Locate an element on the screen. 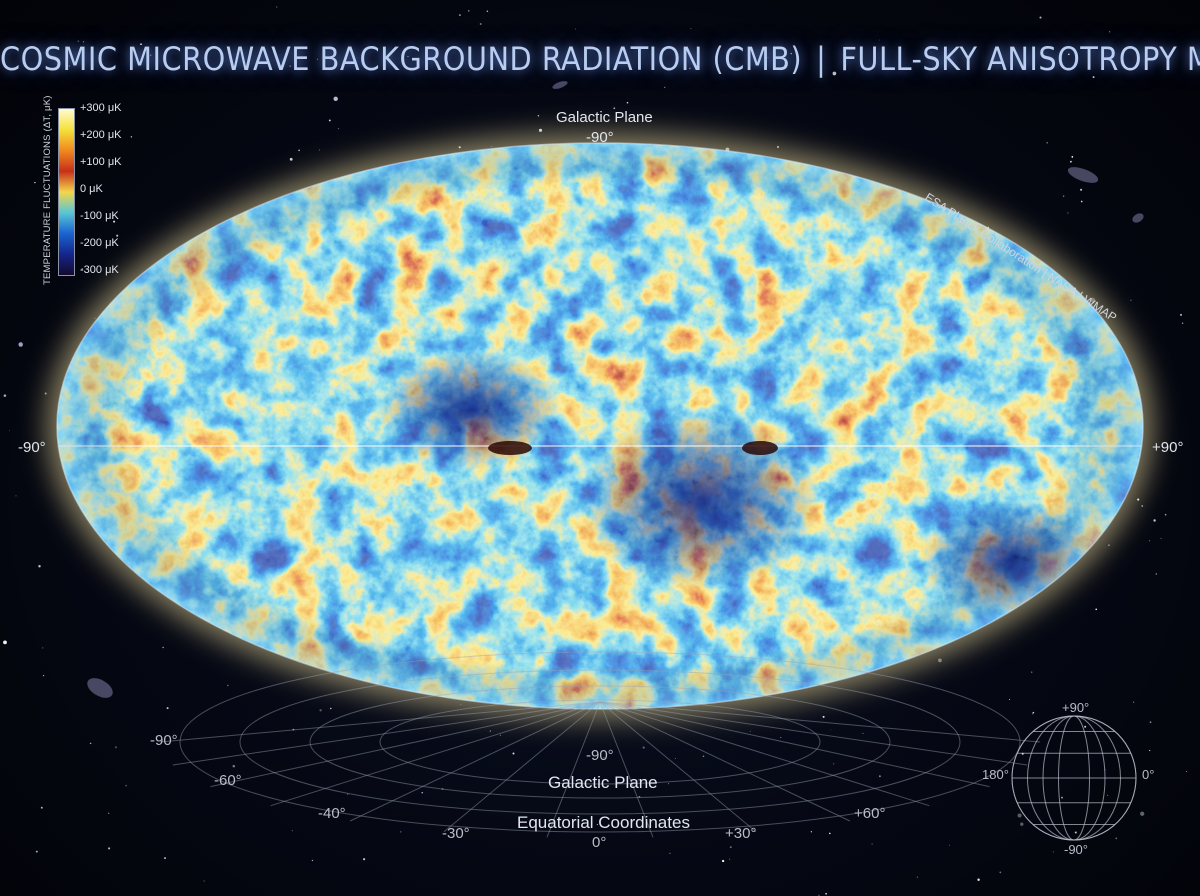 Image resolution: width=1200 pixels, height=896 pixels. title-sub: FULL-SKY ANISOTROPY MAP is located at coordinates (1020, 59).